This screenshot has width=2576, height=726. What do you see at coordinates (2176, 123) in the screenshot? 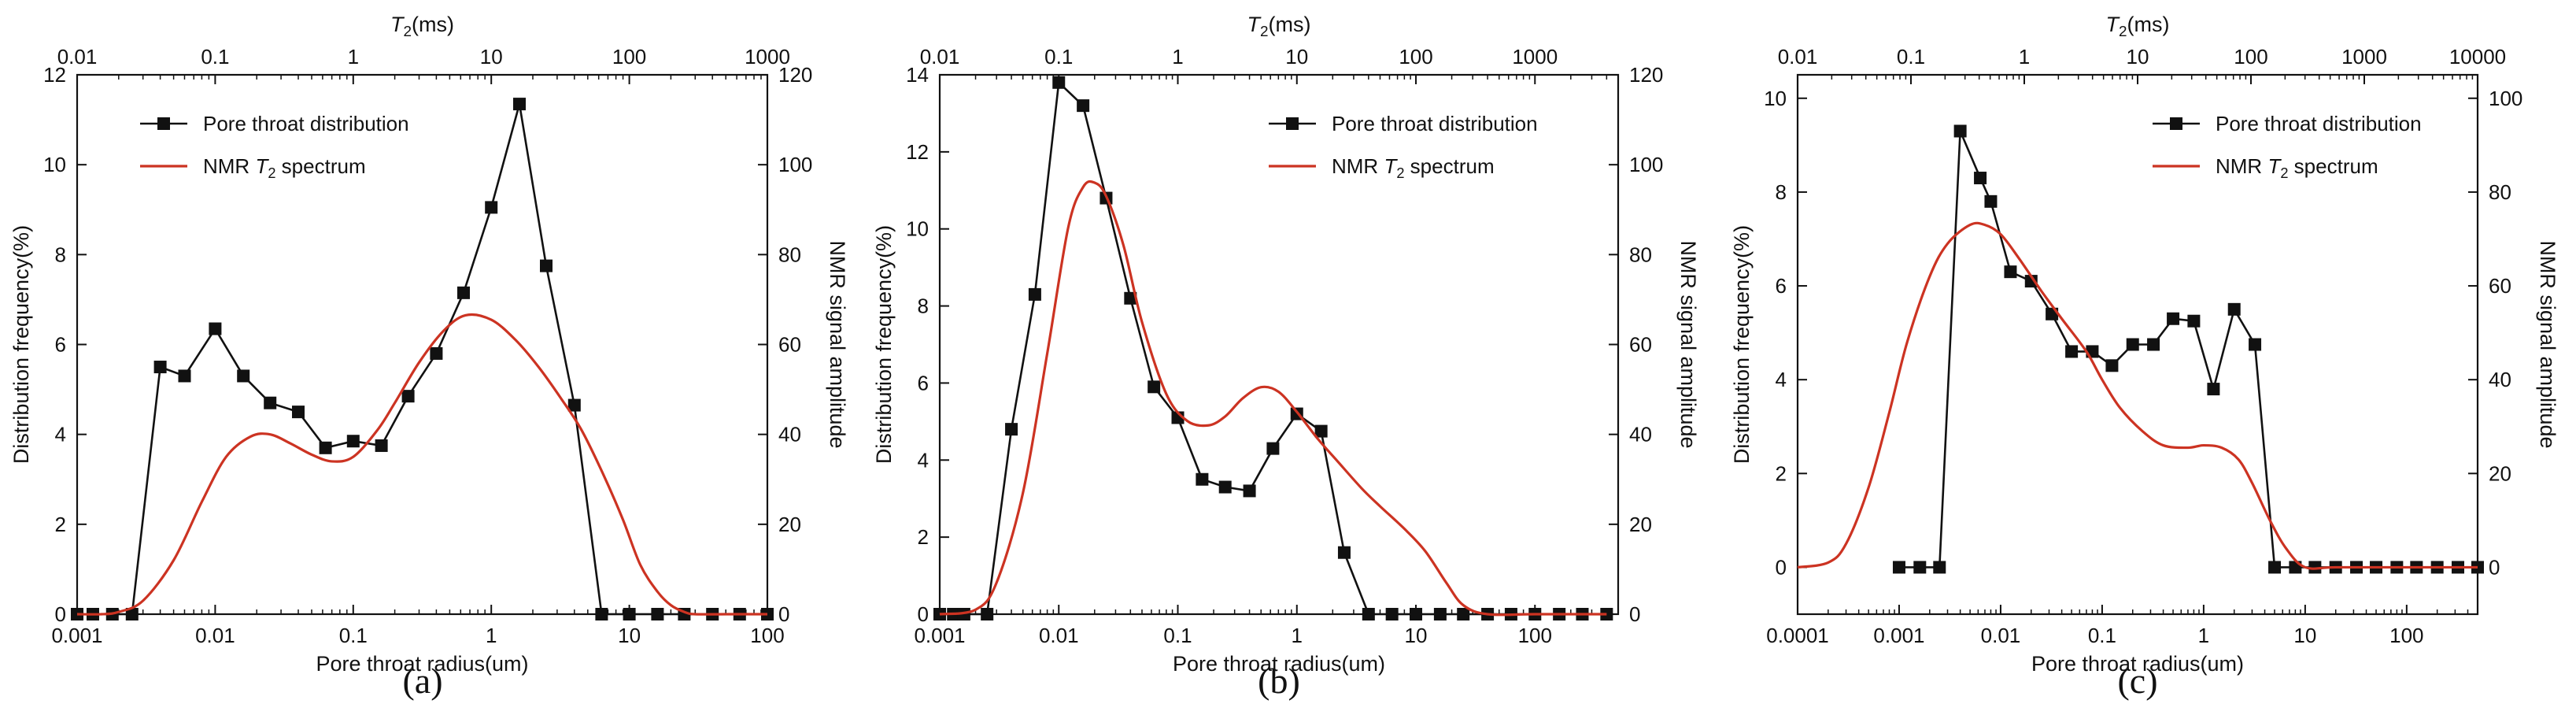
I see `legend-marker-pore-throat` at bounding box center [2176, 123].